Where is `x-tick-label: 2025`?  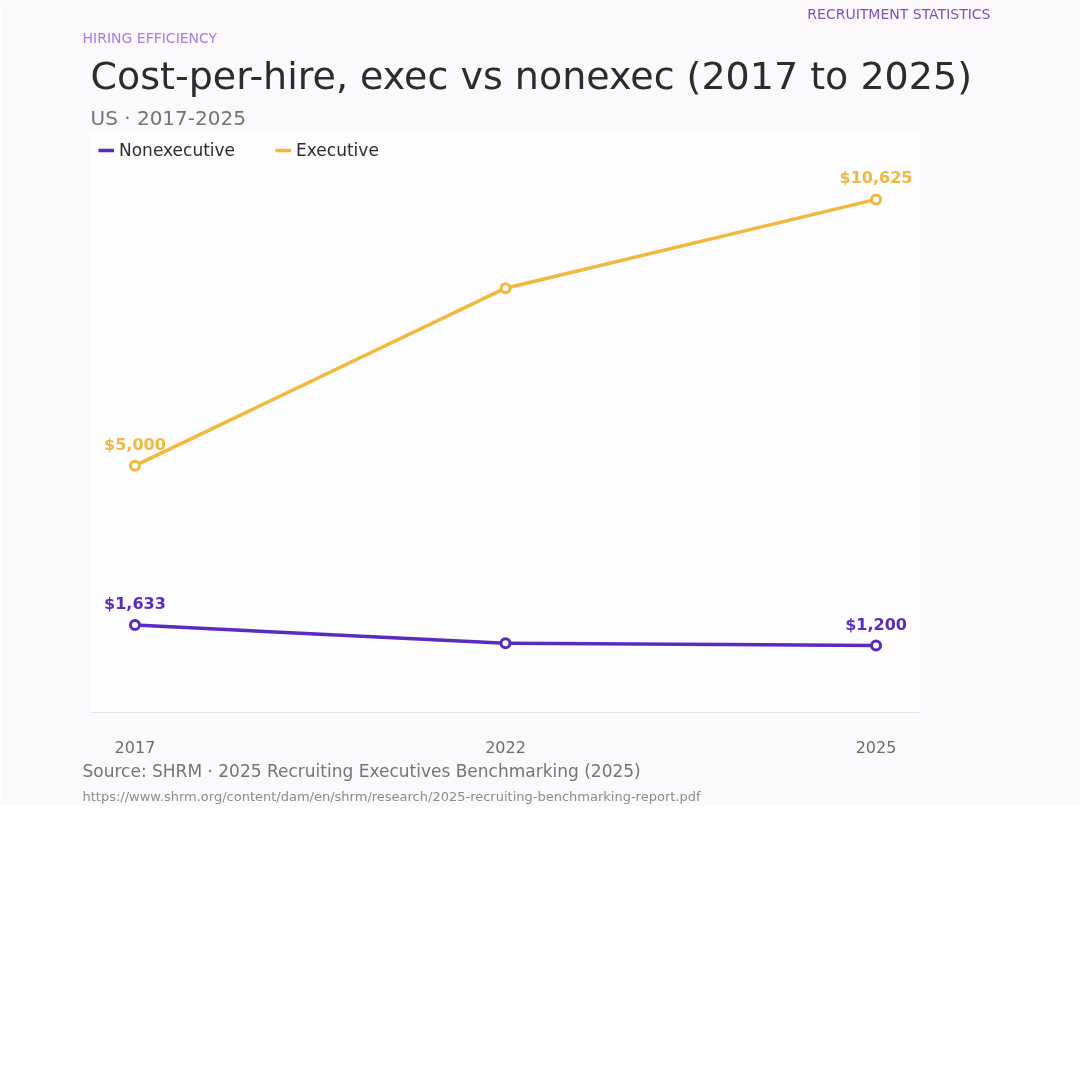
x-tick-label: 2025 is located at coordinates (876, 747).